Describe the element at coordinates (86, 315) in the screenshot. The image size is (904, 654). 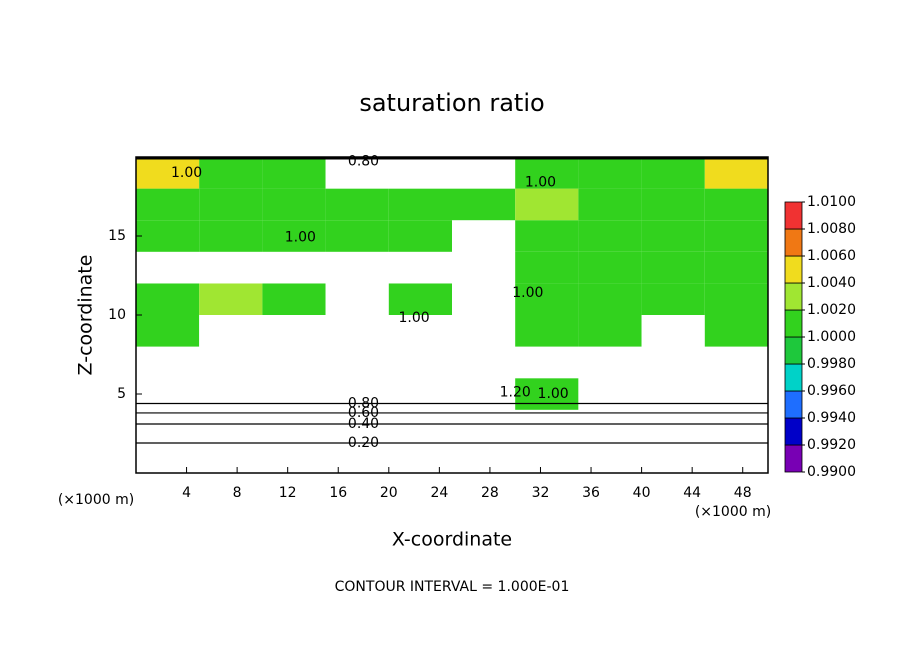
I see `y-axis-label: Z-coordinate` at that location.